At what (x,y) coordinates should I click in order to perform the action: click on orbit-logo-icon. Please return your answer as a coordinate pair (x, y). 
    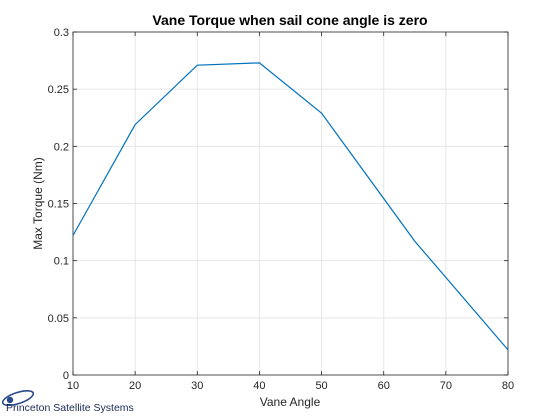
    Looking at the image, I should click on (18, 398).